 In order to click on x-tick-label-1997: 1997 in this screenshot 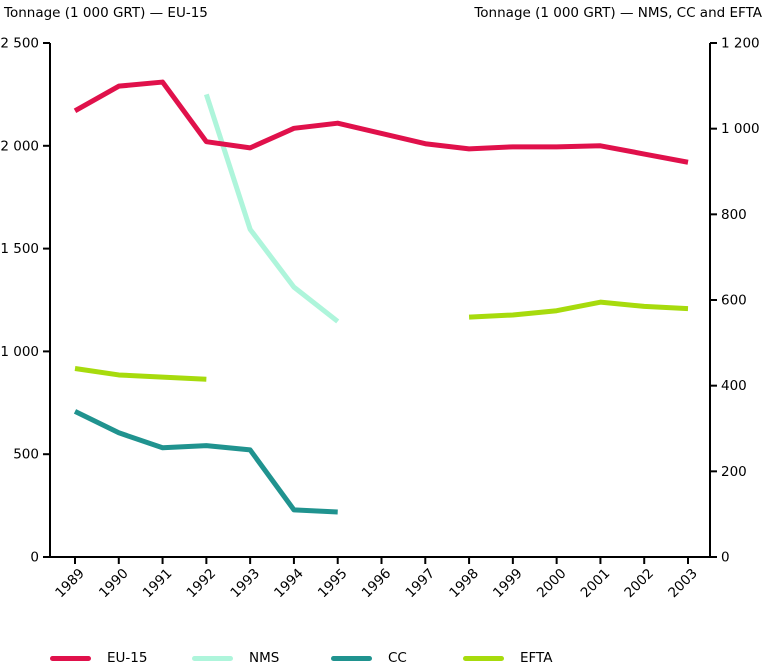, I will do `click(421, 584)`.